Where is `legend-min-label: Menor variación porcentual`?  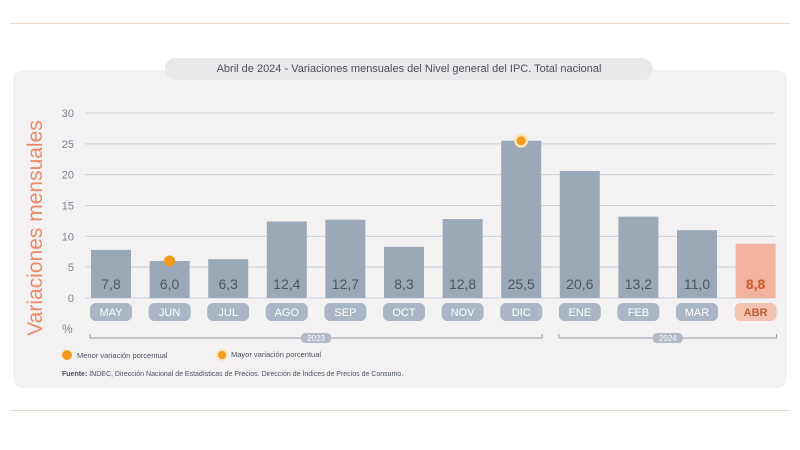 legend-min-label: Menor variación porcentual is located at coordinates (122, 355).